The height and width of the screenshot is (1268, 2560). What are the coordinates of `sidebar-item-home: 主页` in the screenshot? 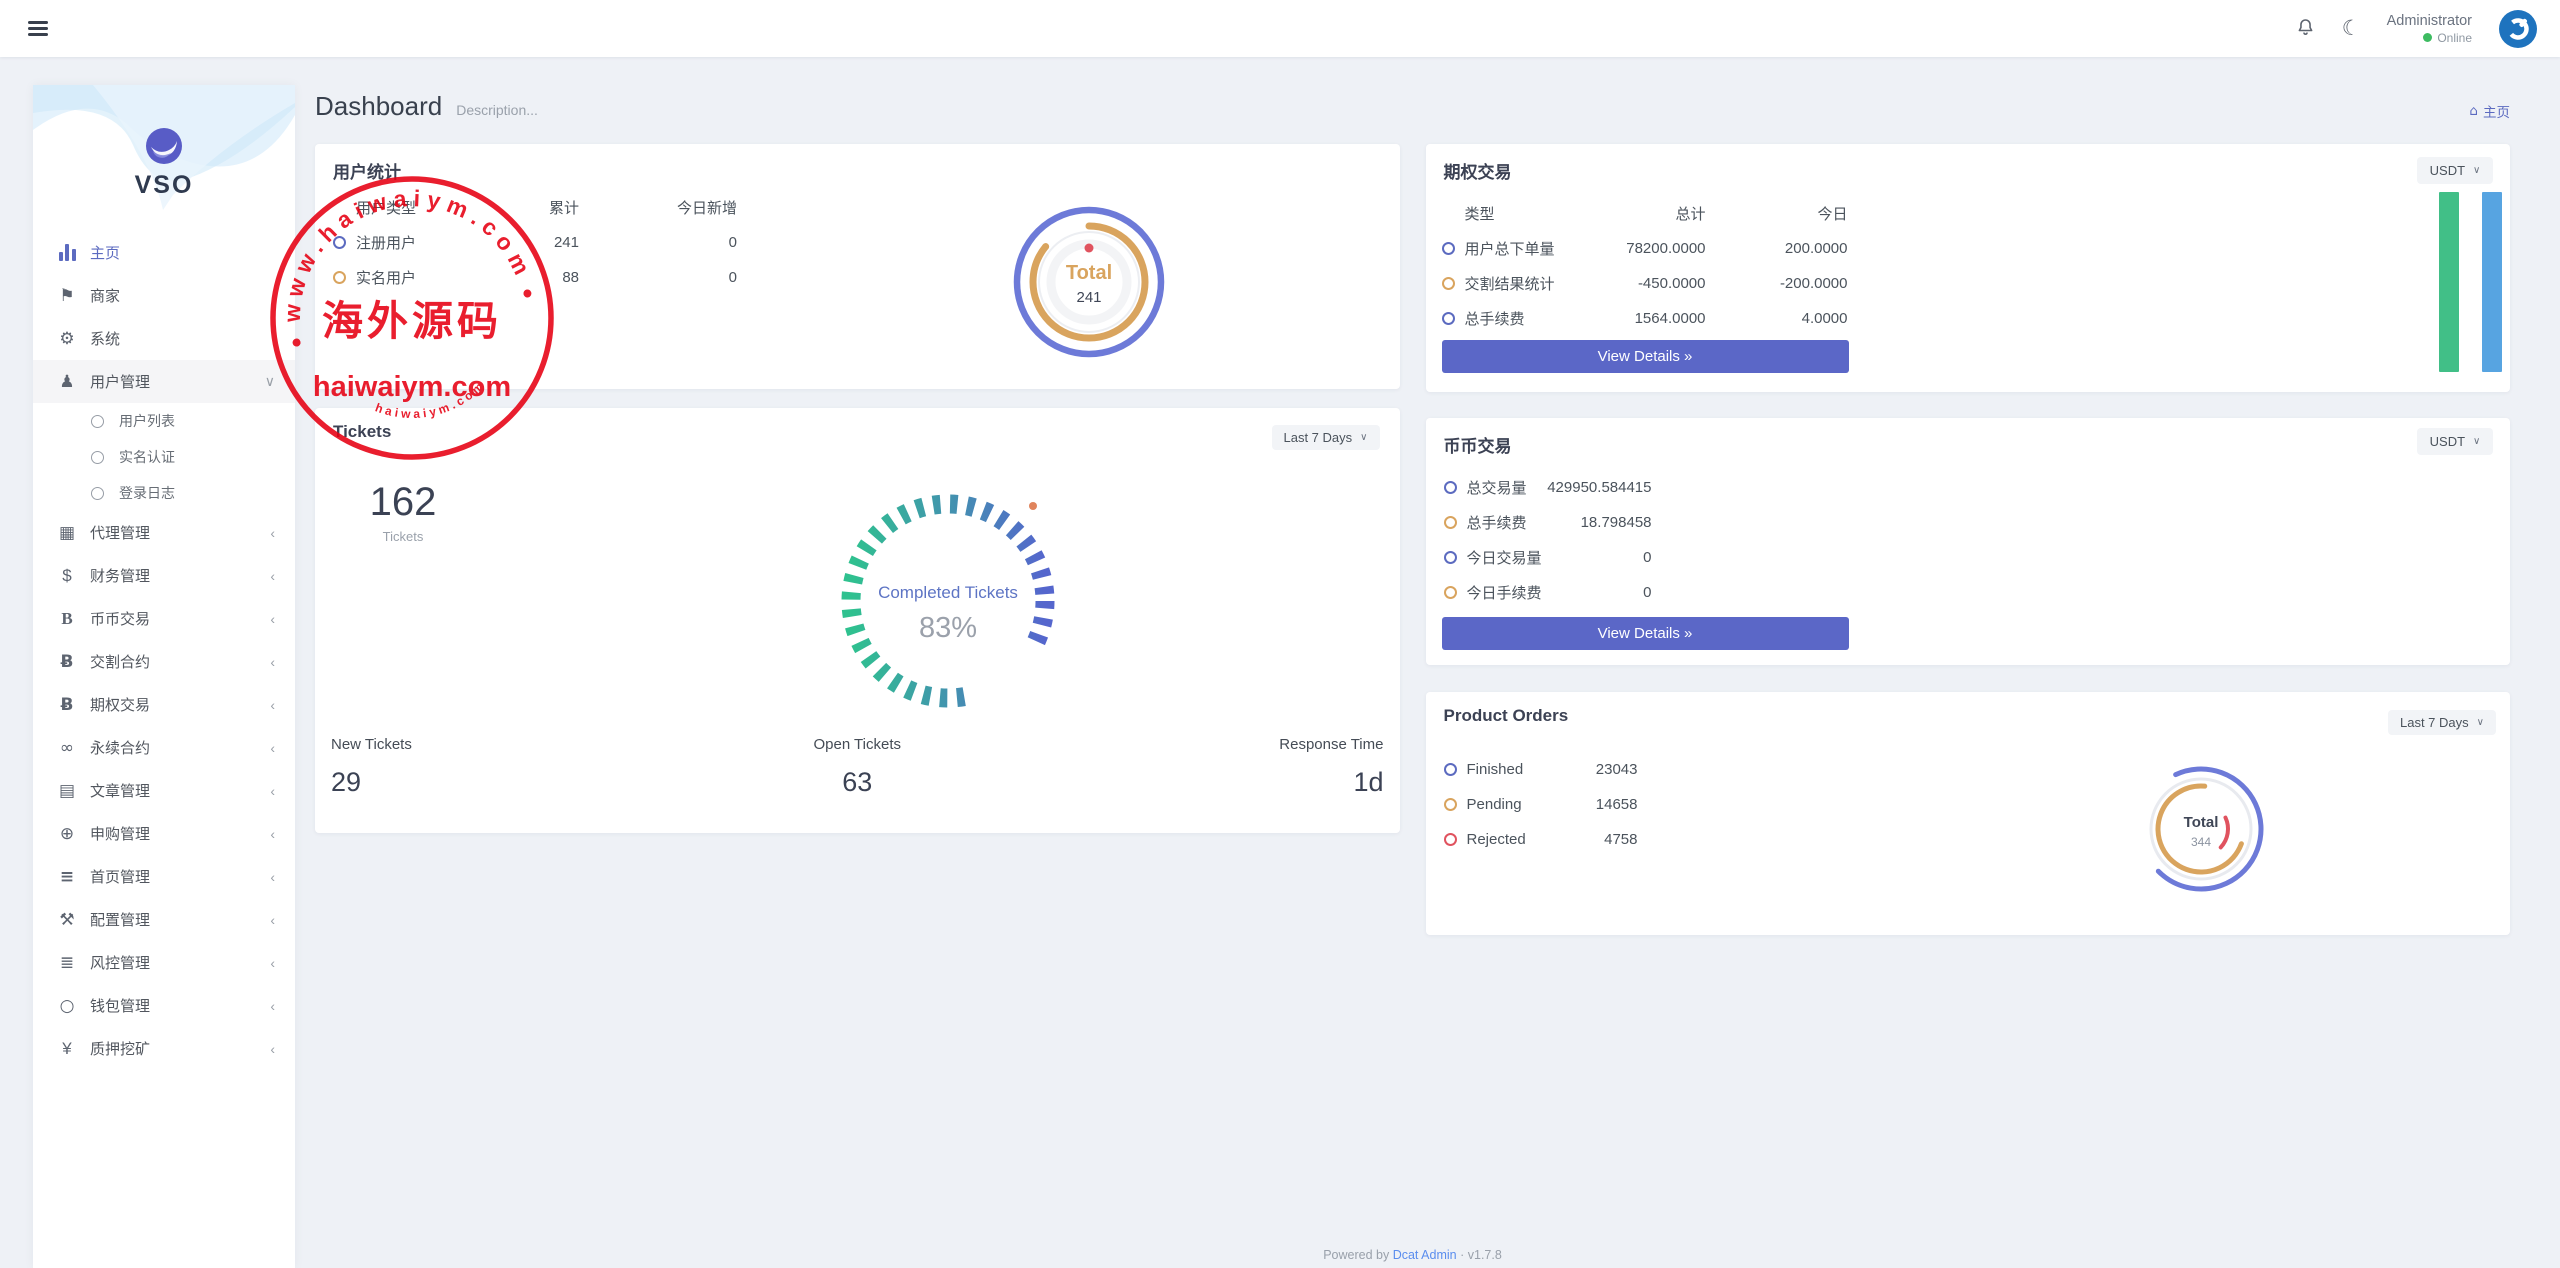 It's located at (164, 252).